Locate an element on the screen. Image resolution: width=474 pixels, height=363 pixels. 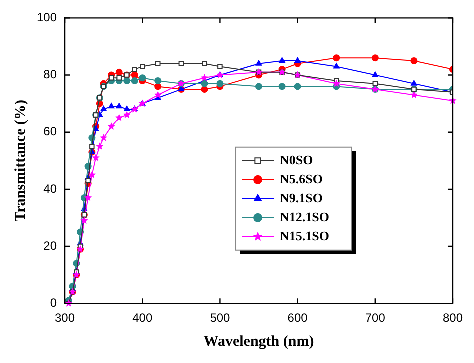
x-tick-label: 700 is located at coordinates (375, 318).